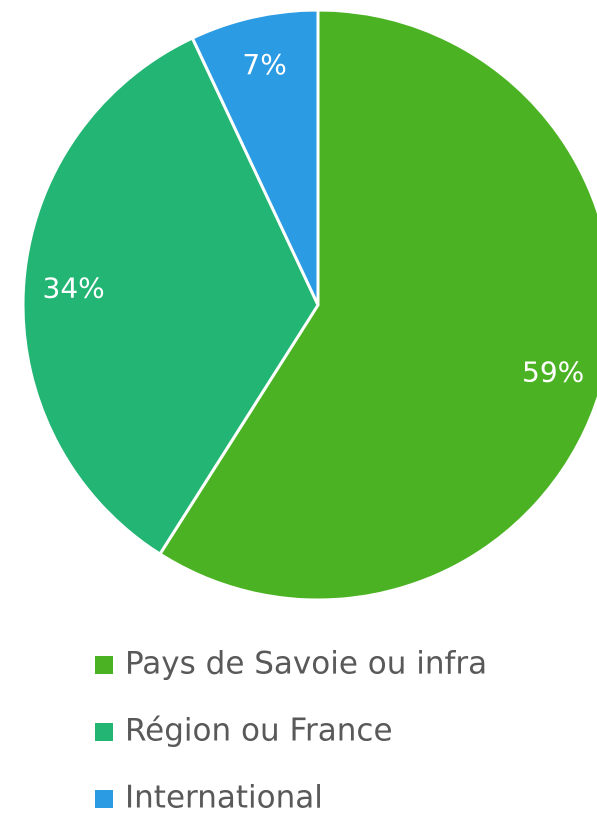 Image resolution: width=597 pixels, height=815 pixels. I want to click on legend-label: Pays de Savoie ou infra, so click(306, 664).